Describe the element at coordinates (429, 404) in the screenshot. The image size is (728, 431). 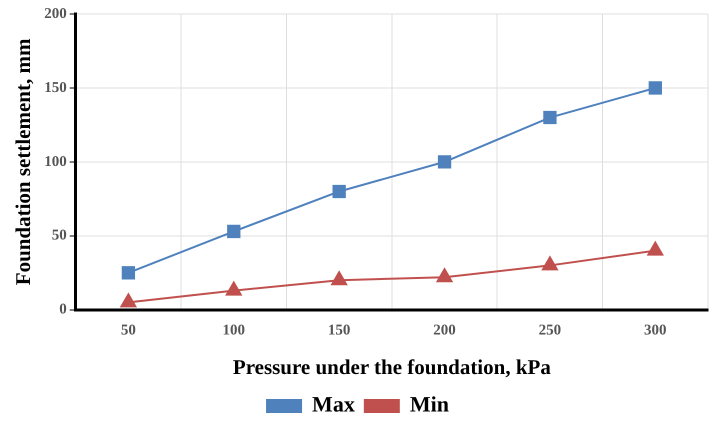
I see `legend-label: Min` at that location.